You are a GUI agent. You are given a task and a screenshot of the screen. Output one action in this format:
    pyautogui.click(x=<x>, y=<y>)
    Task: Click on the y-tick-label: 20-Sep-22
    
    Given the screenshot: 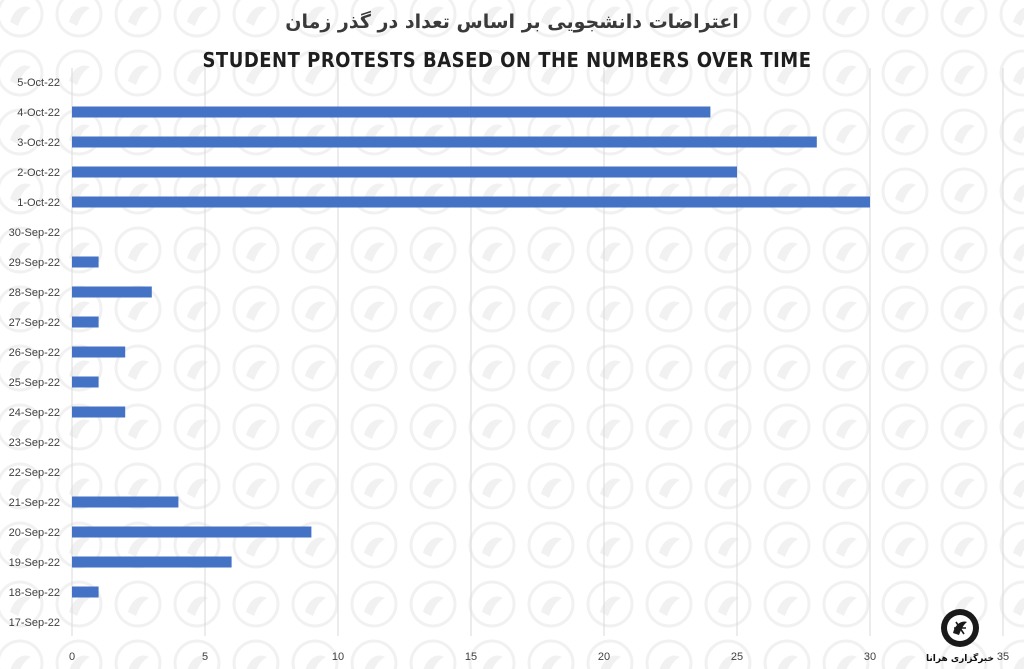 What is the action you would take?
    pyautogui.click(x=34, y=533)
    